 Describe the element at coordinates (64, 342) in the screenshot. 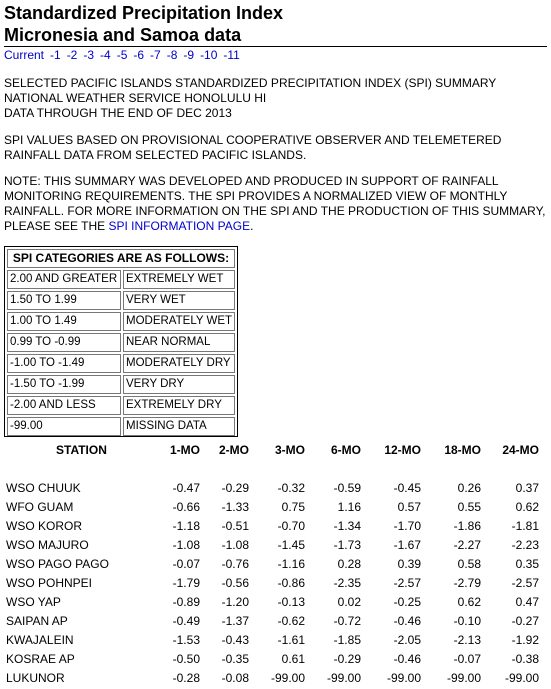

I see `category-range: 0.99 TO -0.99` at that location.